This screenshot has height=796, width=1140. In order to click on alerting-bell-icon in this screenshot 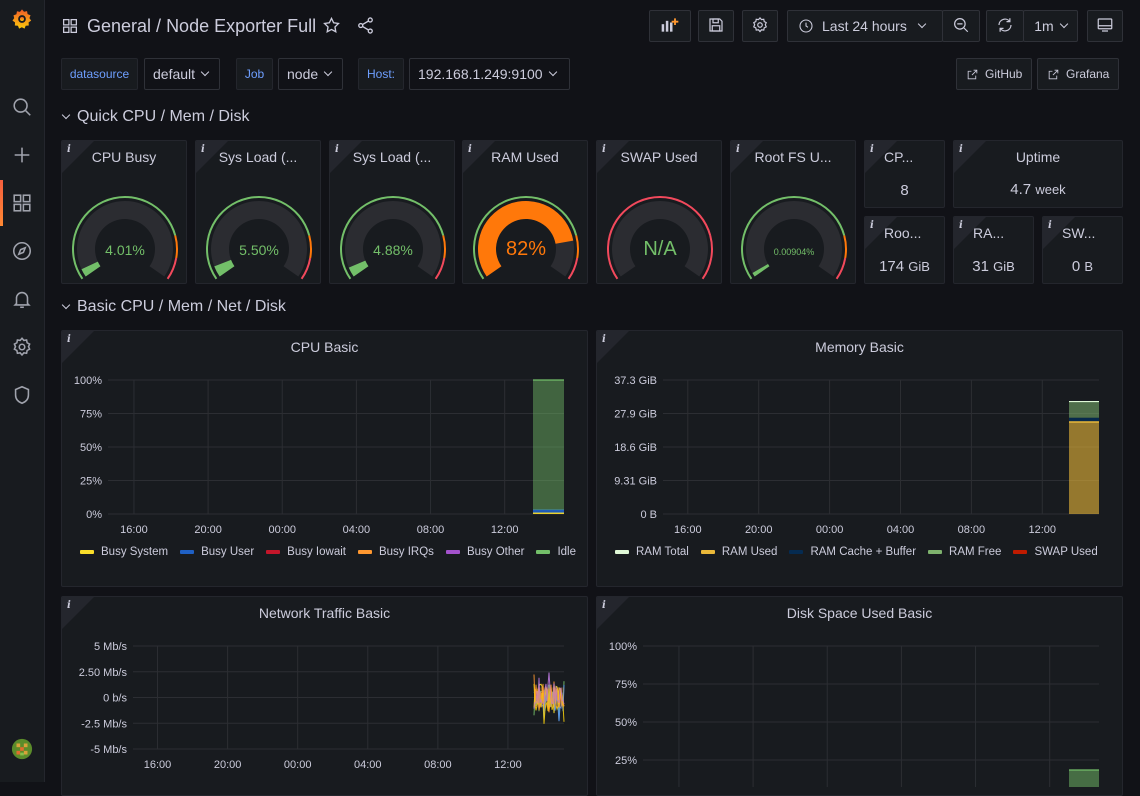, I will do `click(22, 299)`.